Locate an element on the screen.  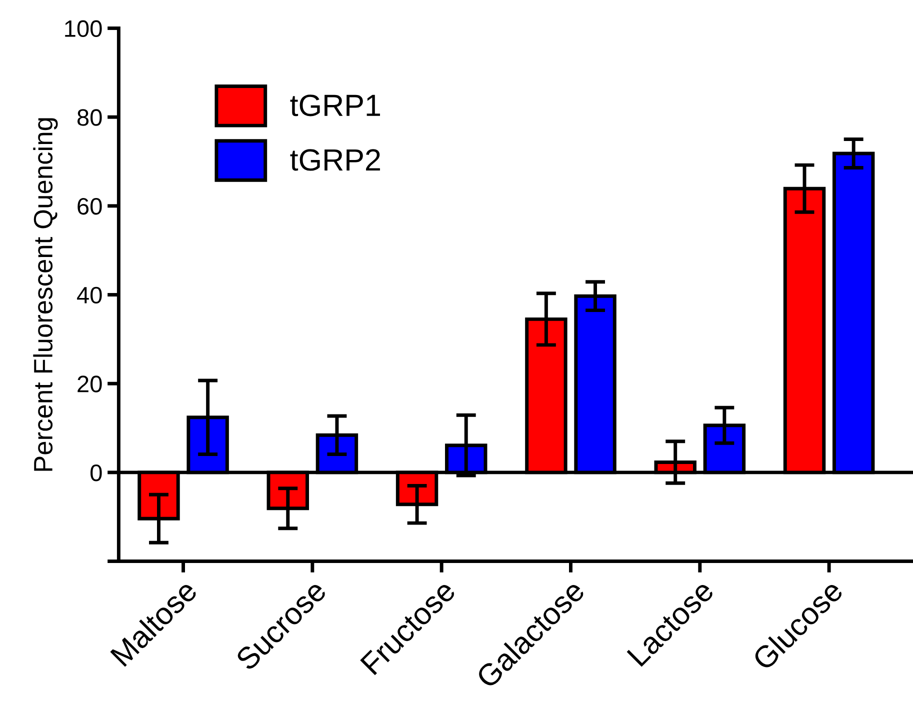
y-tick-label: 20 is located at coordinates (90, 384).